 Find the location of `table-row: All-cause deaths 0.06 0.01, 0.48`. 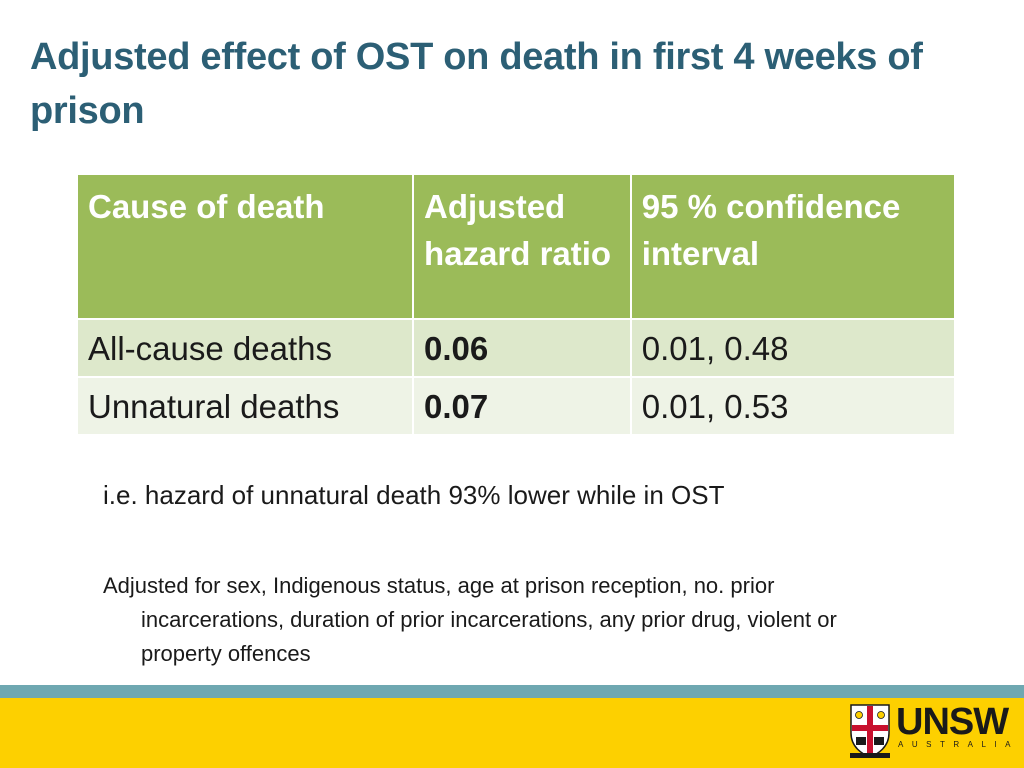

table-row: All-cause deaths 0.06 0.01, 0.48 is located at coordinates (516, 348).